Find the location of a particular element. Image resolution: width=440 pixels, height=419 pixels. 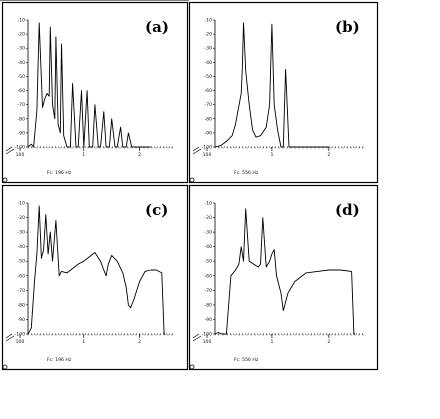

panel-label: (a) is located at coordinates (157, 27).